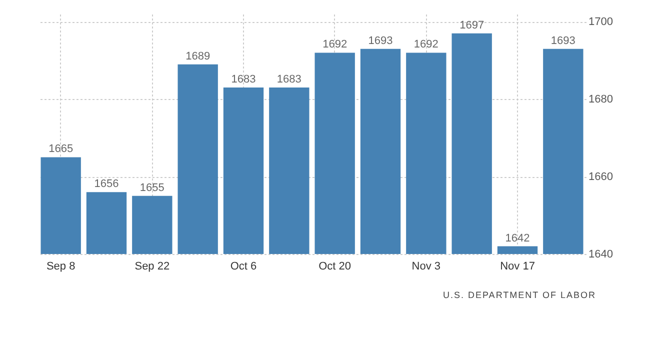 This screenshot has height=359, width=665. Describe the element at coordinates (600, 22) in the screenshot. I see `y-tick-label: 1700` at that location.